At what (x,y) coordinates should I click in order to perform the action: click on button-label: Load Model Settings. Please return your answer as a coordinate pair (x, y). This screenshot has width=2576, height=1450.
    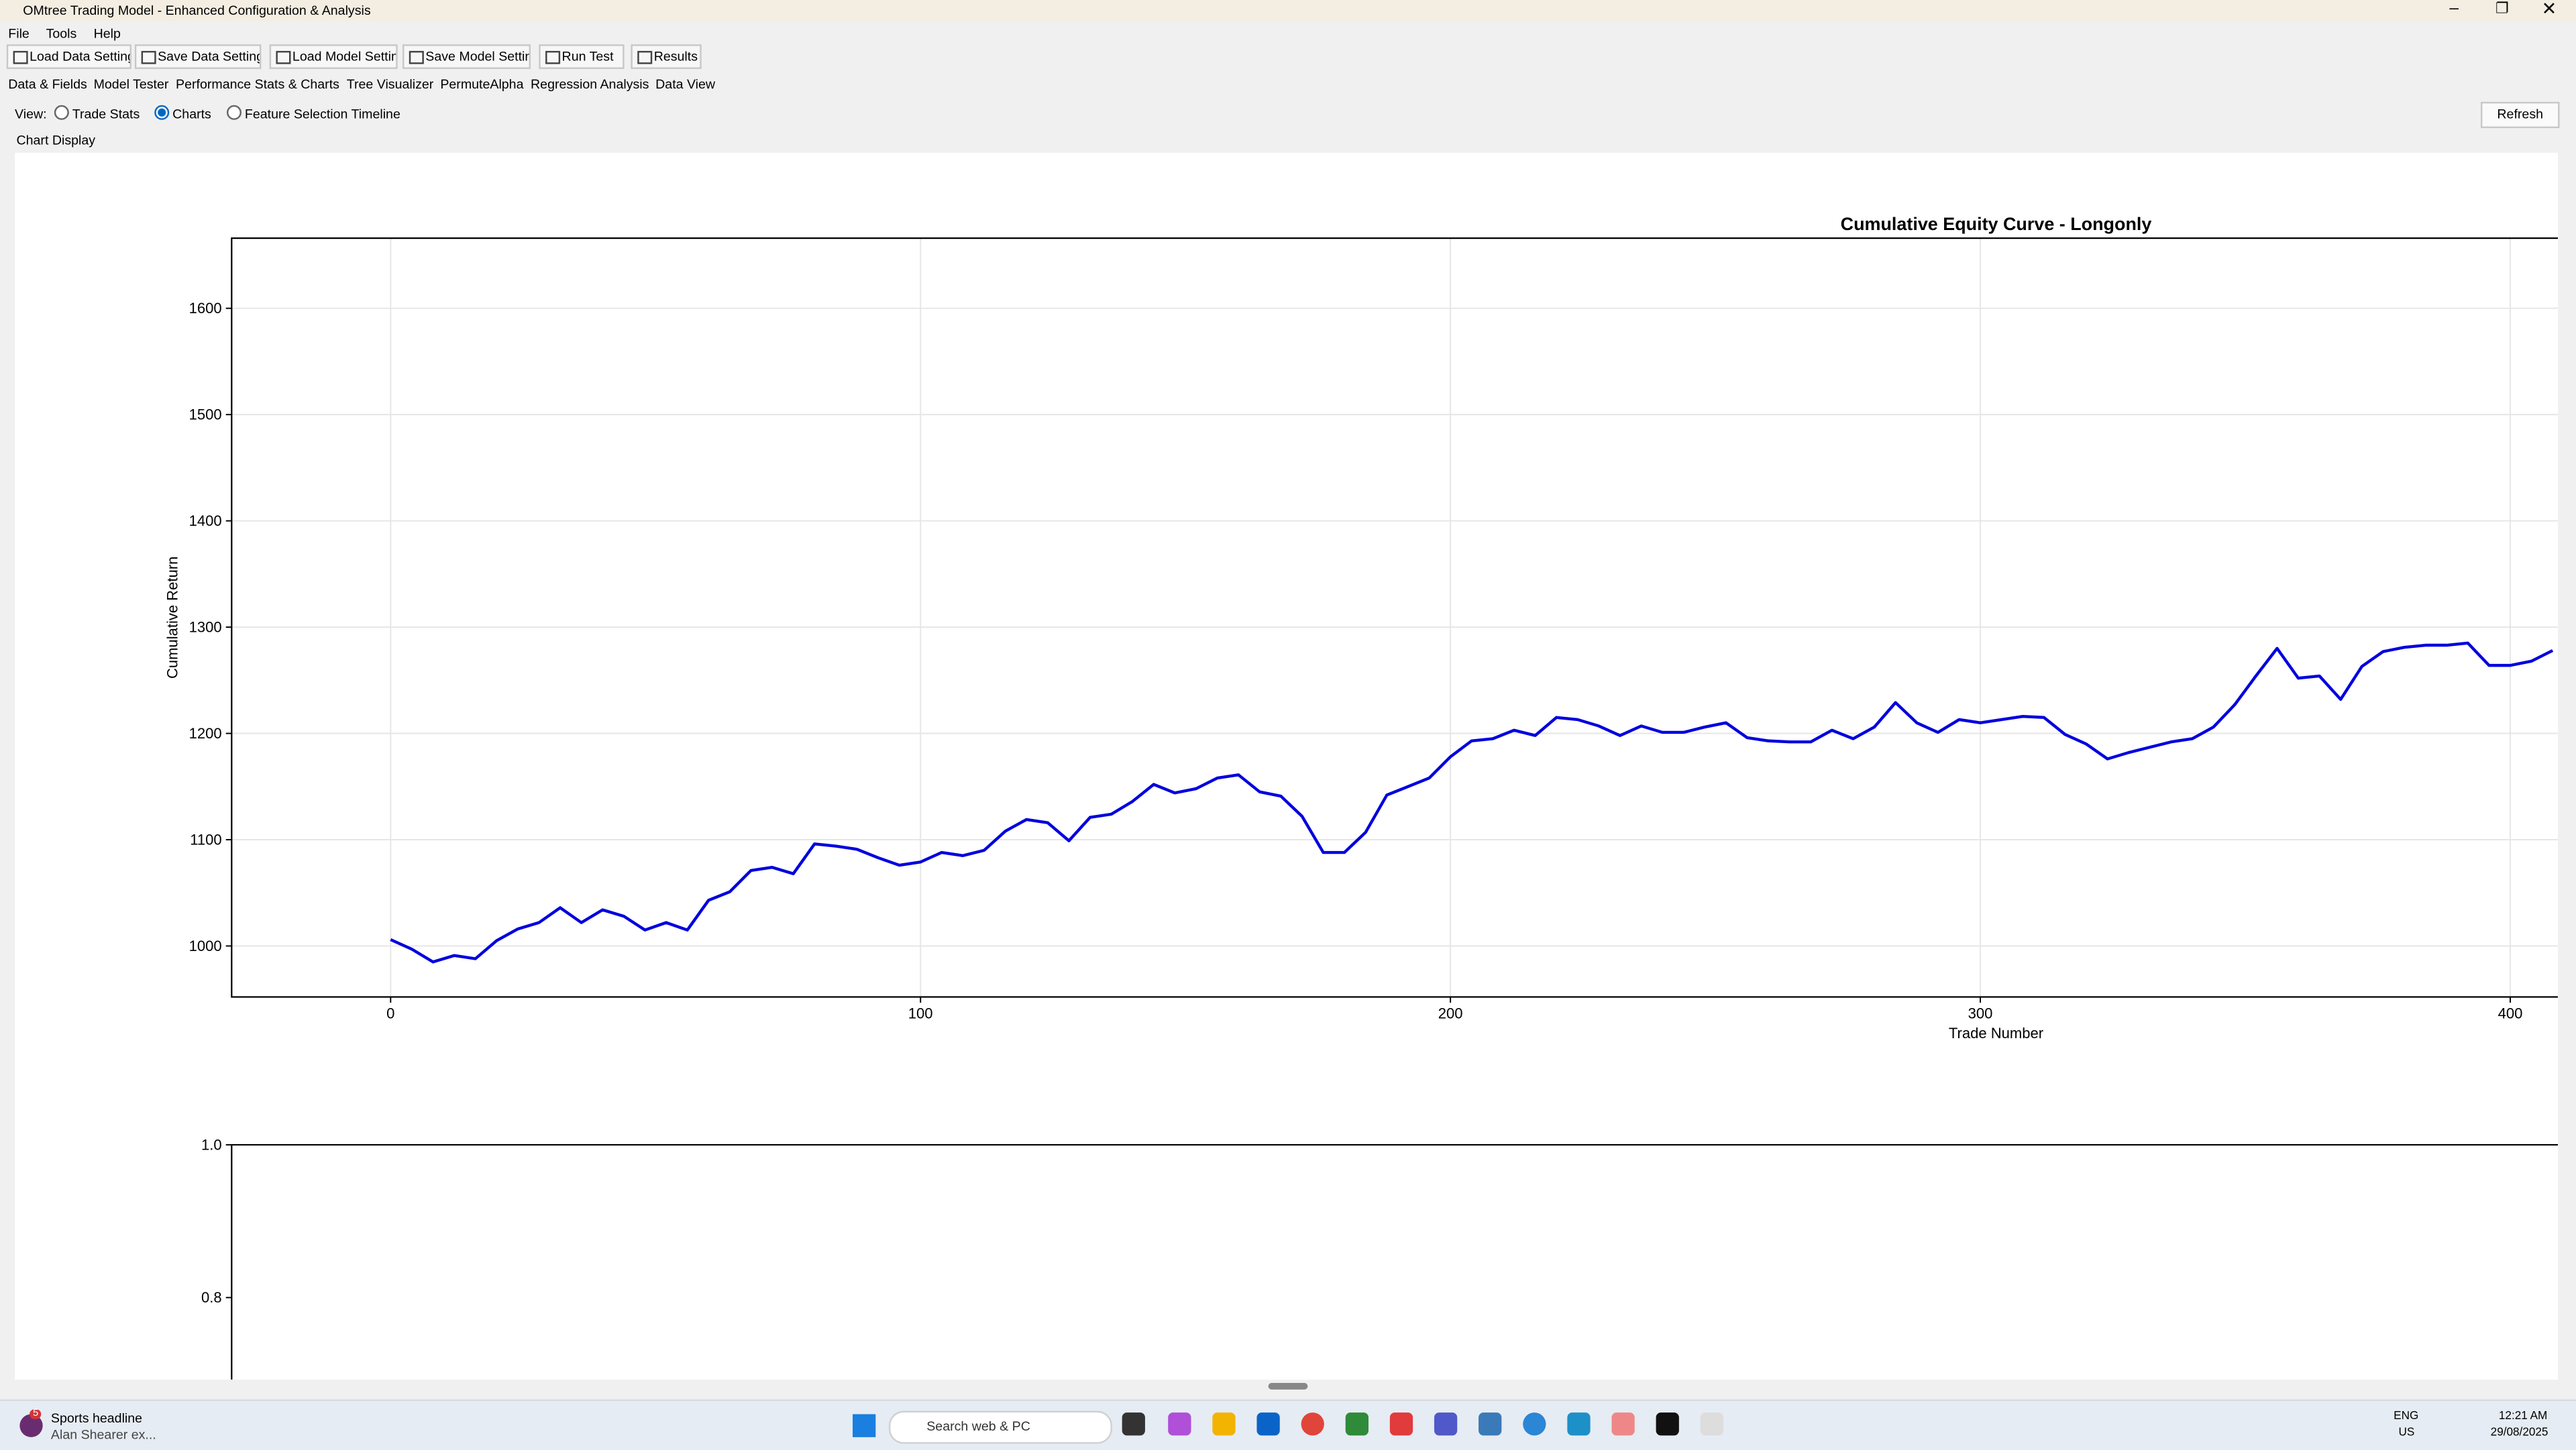
    Looking at the image, I should click on (345, 56).